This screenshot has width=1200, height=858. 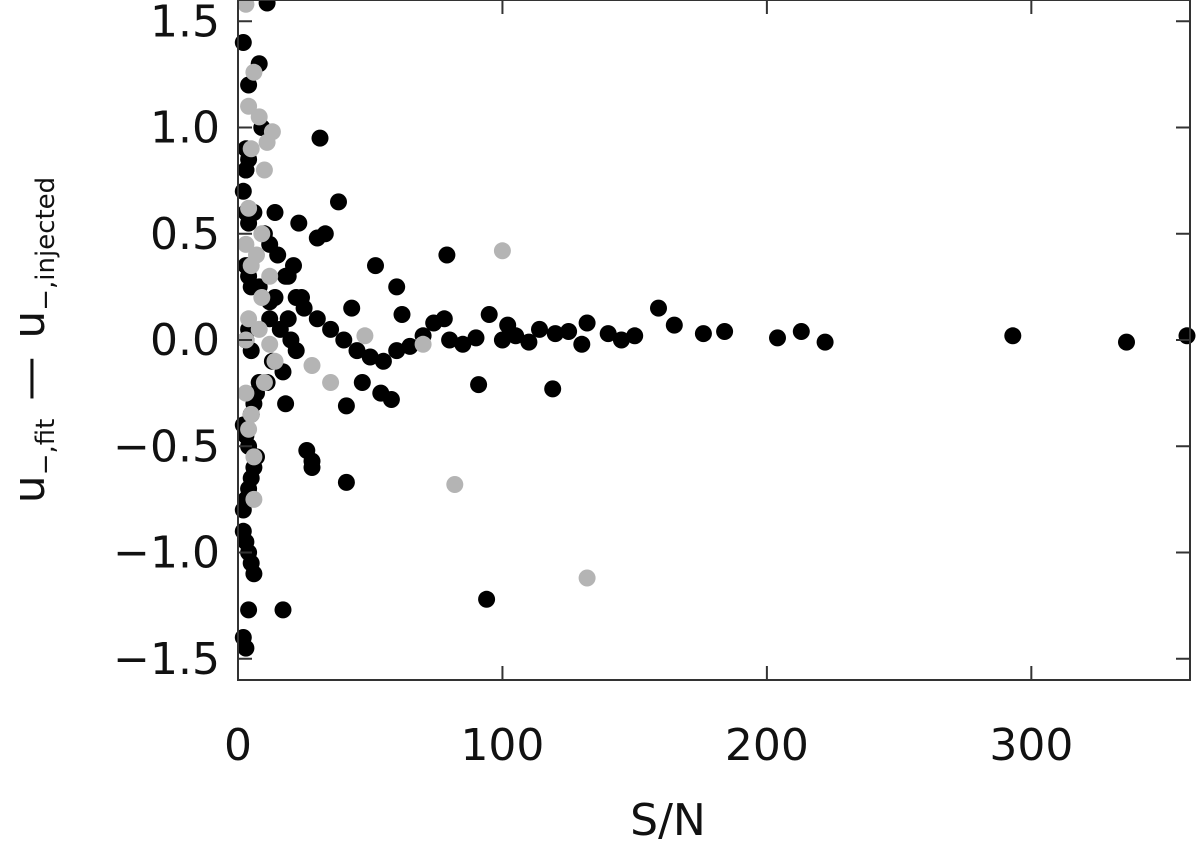 What do you see at coordinates (46, 244) in the screenshot?
I see `y-axis-injected-subscript: −,injected` at bounding box center [46, 244].